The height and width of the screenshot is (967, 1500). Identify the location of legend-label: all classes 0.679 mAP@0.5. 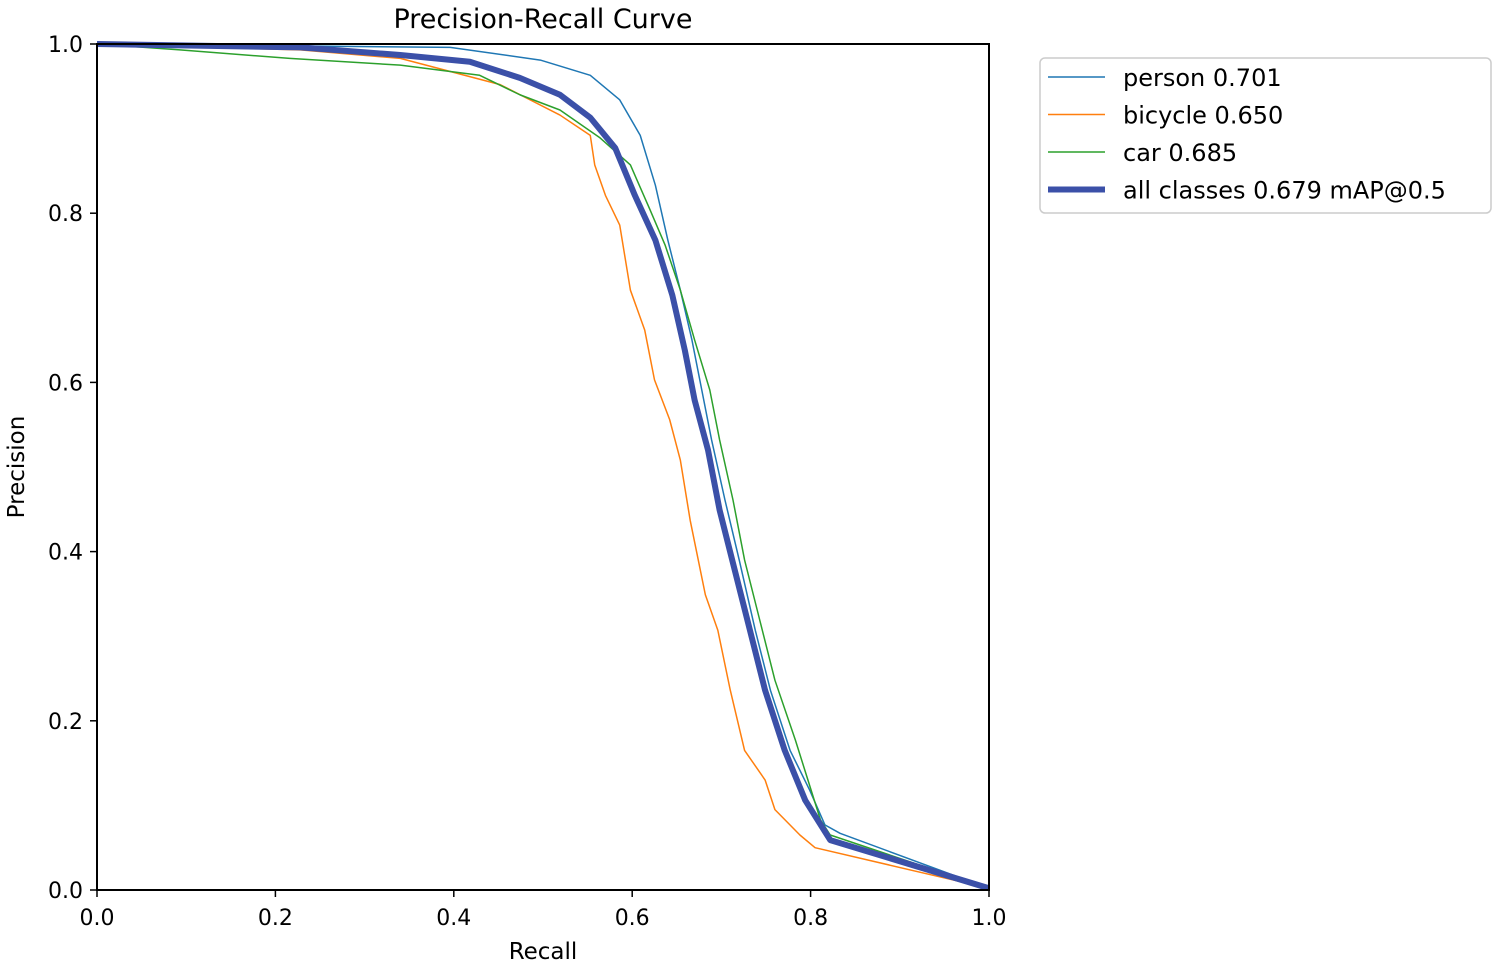
(1284, 191).